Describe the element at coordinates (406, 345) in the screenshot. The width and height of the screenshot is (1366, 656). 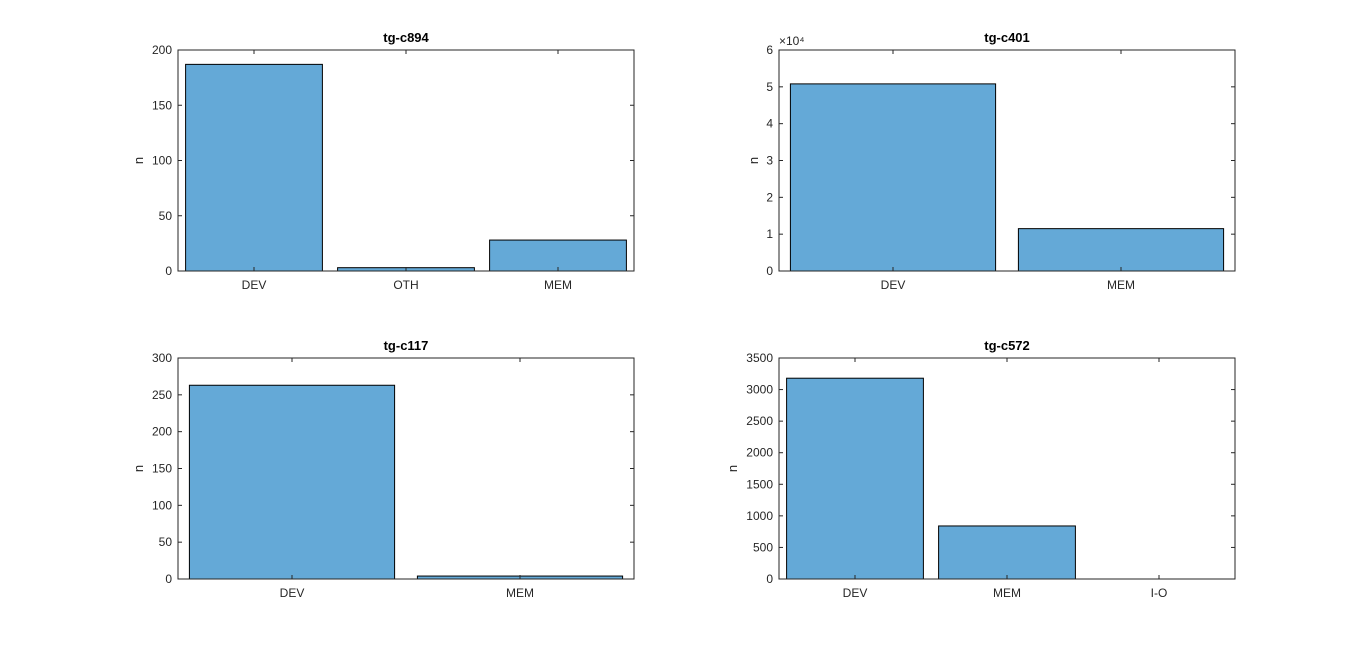
I see `chart-title: tg-c117` at that location.